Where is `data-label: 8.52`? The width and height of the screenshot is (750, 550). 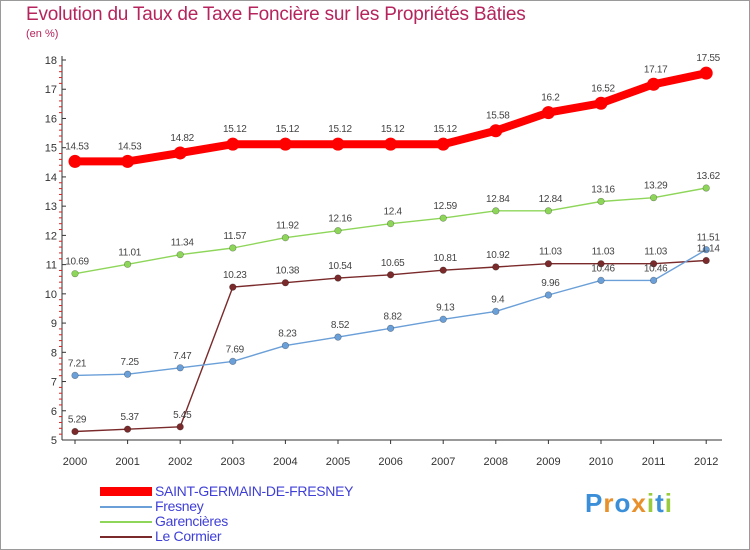
data-label: 8.52 is located at coordinates (340, 325).